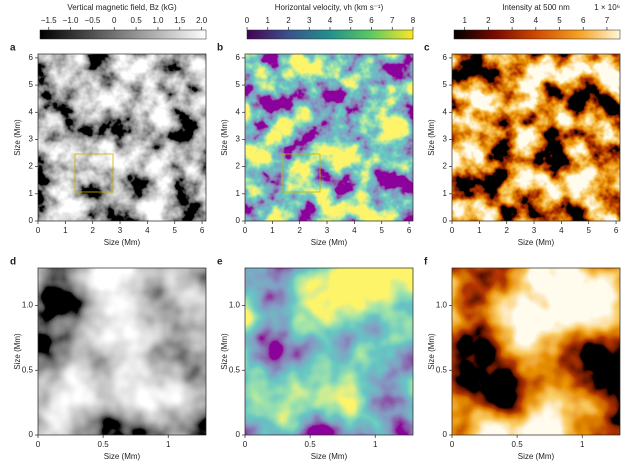  Describe the element at coordinates (202, 20) in the screenshot. I see `colorbar-tick-label: 2.0` at that location.